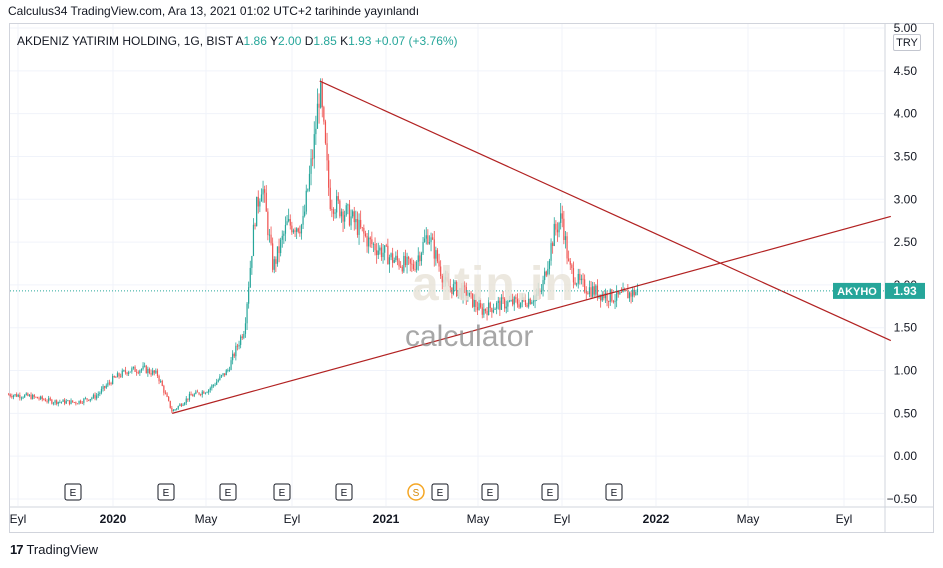 This screenshot has height=568, width=943. Describe the element at coordinates (906, 156) in the screenshot. I see `price-tick-label: 3.50` at that location.